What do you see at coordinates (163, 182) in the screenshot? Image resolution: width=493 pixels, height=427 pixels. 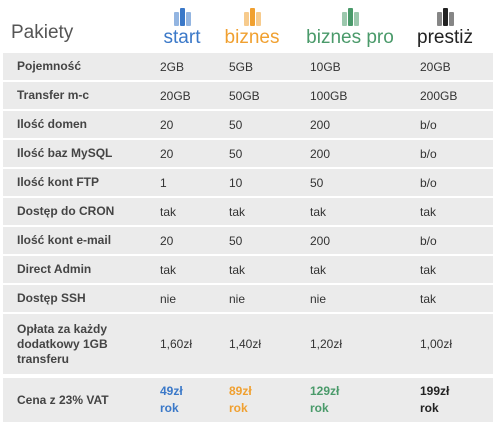 I see `cell-start: 1` at bounding box center [163, 182].